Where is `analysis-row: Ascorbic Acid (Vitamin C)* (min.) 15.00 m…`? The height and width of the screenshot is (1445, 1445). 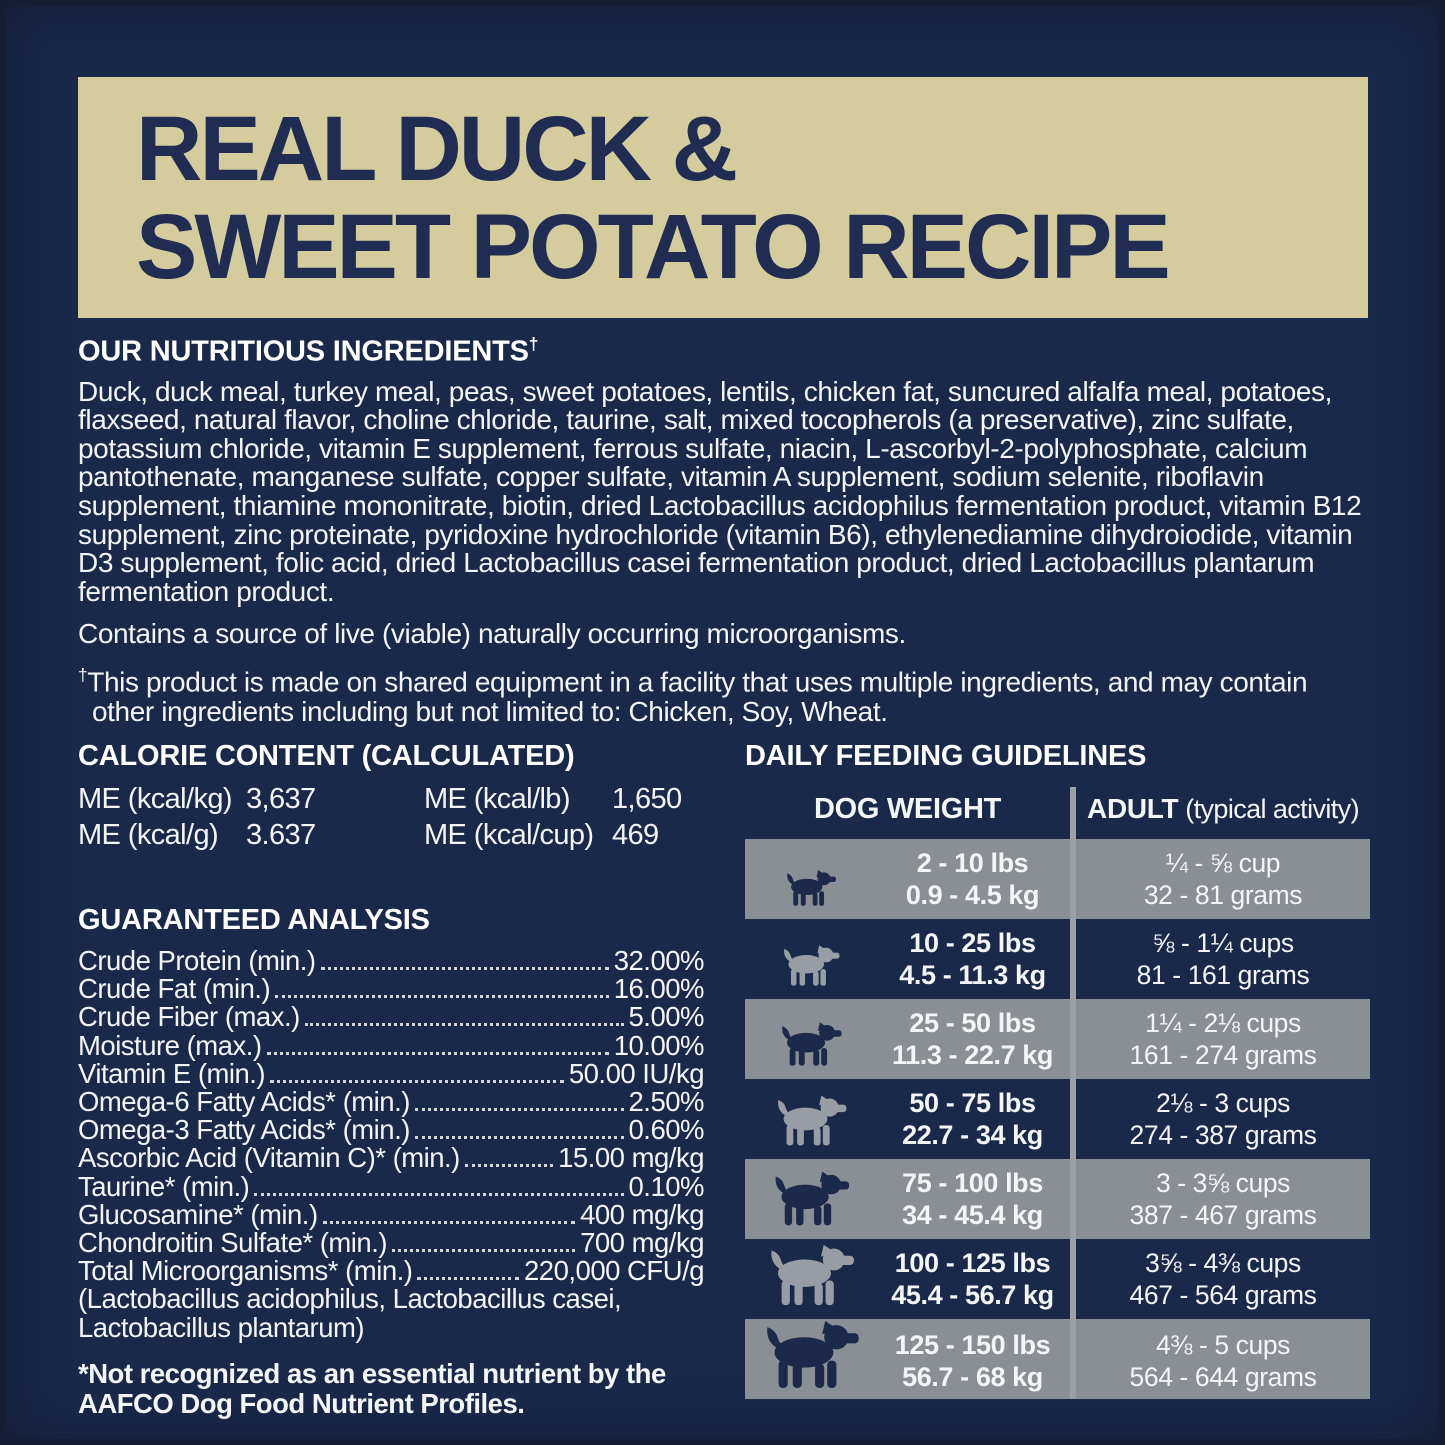
analysis-row: Ascorbic Acid (Vitamin C)* (min.) 15.00 m… is located at coordinates (391, 1158).